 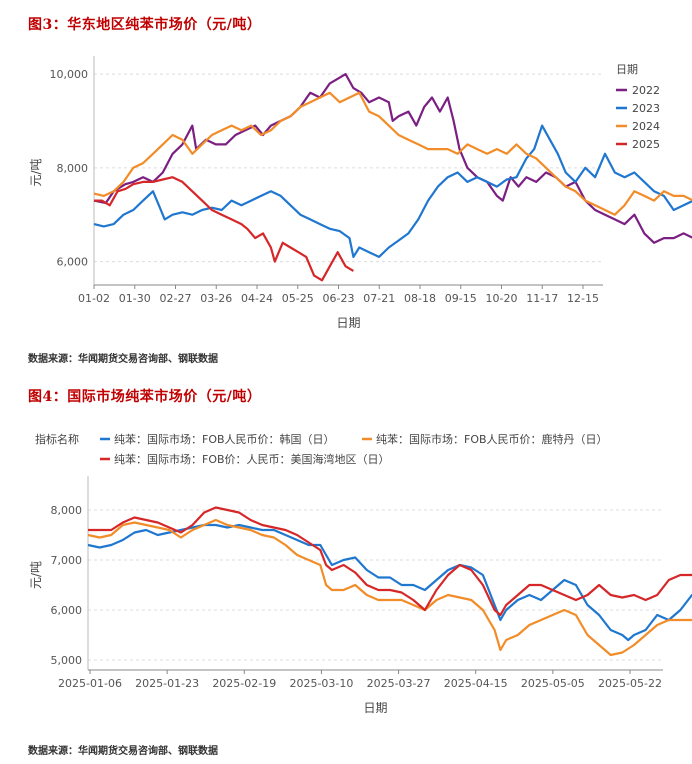 What do you see at coordinates (216, 298) in the screenshot?
I see `x-tick-label: 03-26` at bounding box center [216, 298].